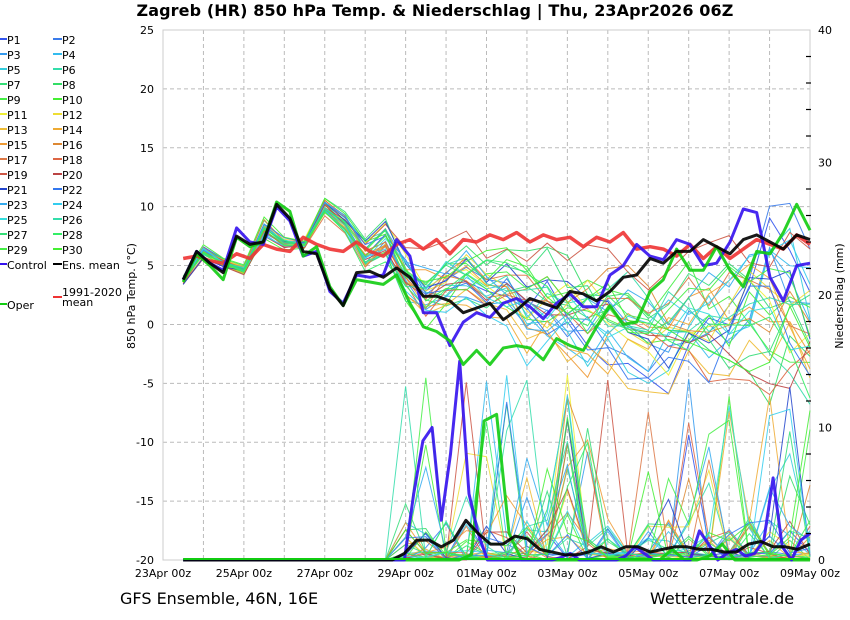 The image size is (850, 620). I want to click on legend-item: 1991-2020 mean, so click(92, 297).